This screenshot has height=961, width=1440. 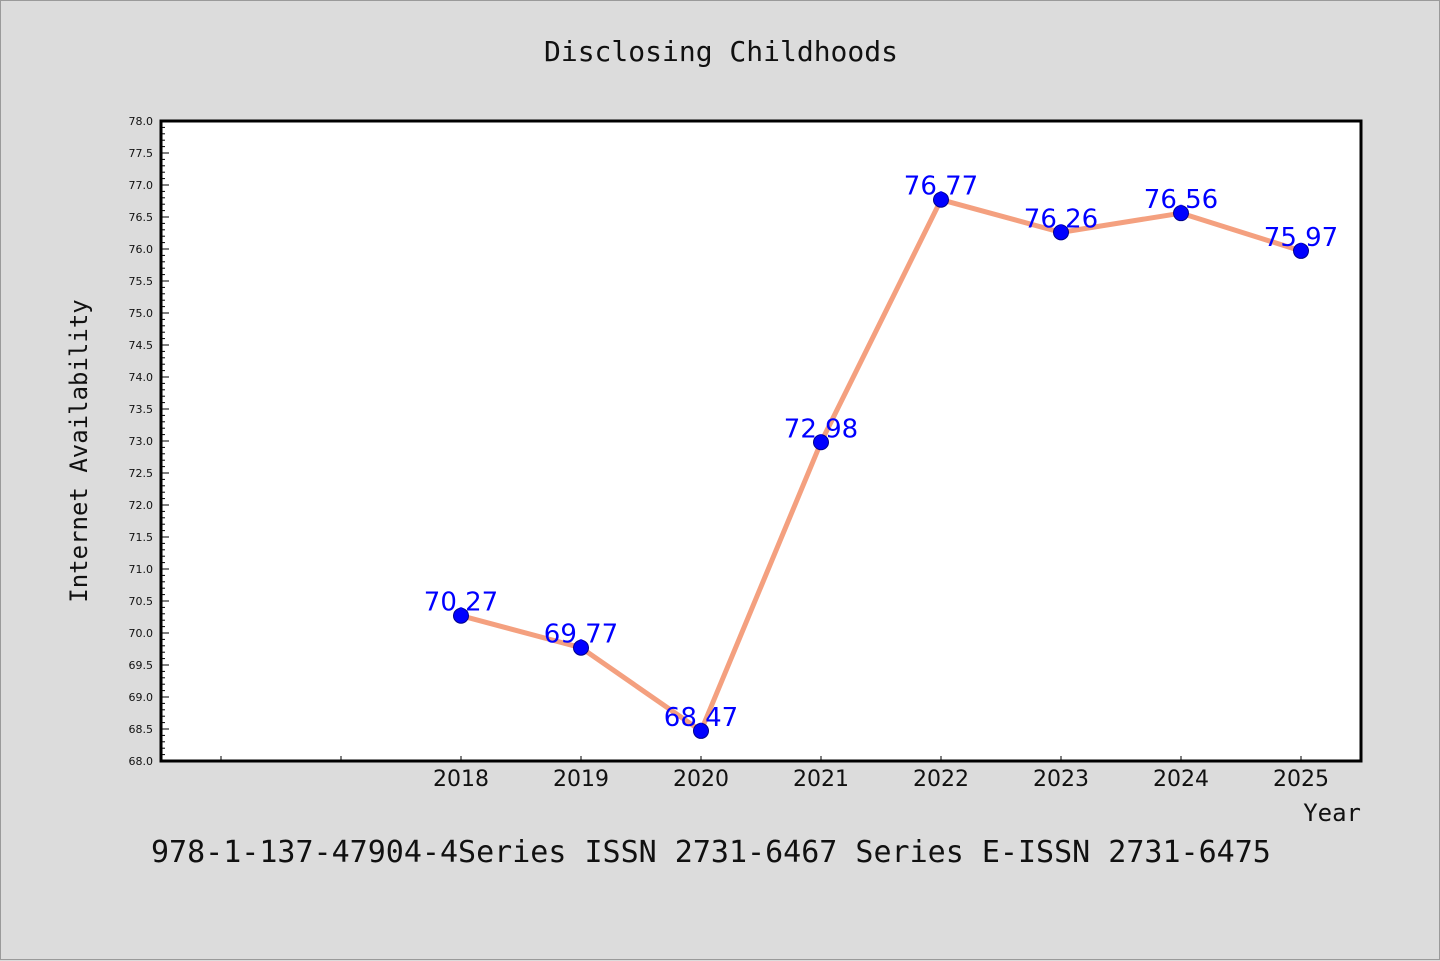 What do you see at coordinates (941, 779) in the screenshot?
I see `x-tick-label: 2022` at bounding box center [941, 779].